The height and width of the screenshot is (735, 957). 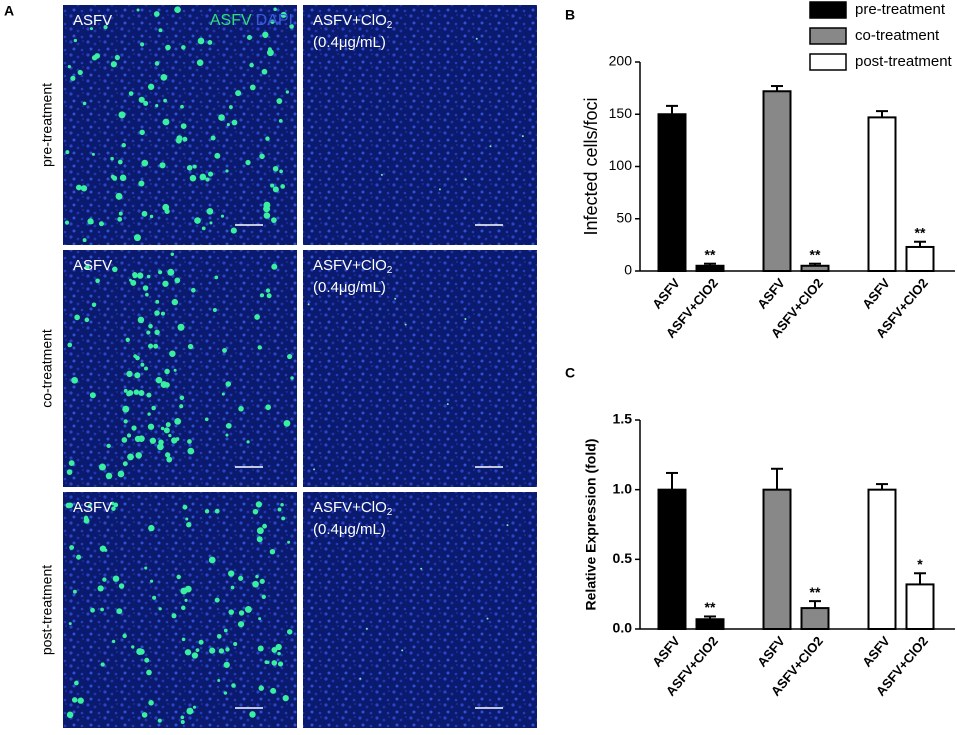 I want to click on y-tick-label: 0, so click(x=628, y=270).